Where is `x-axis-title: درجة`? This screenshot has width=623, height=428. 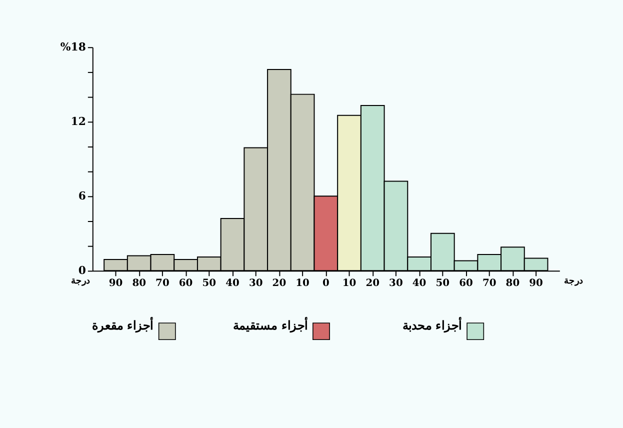
x-axis-title: درجة is located at coordinates (573, 281).